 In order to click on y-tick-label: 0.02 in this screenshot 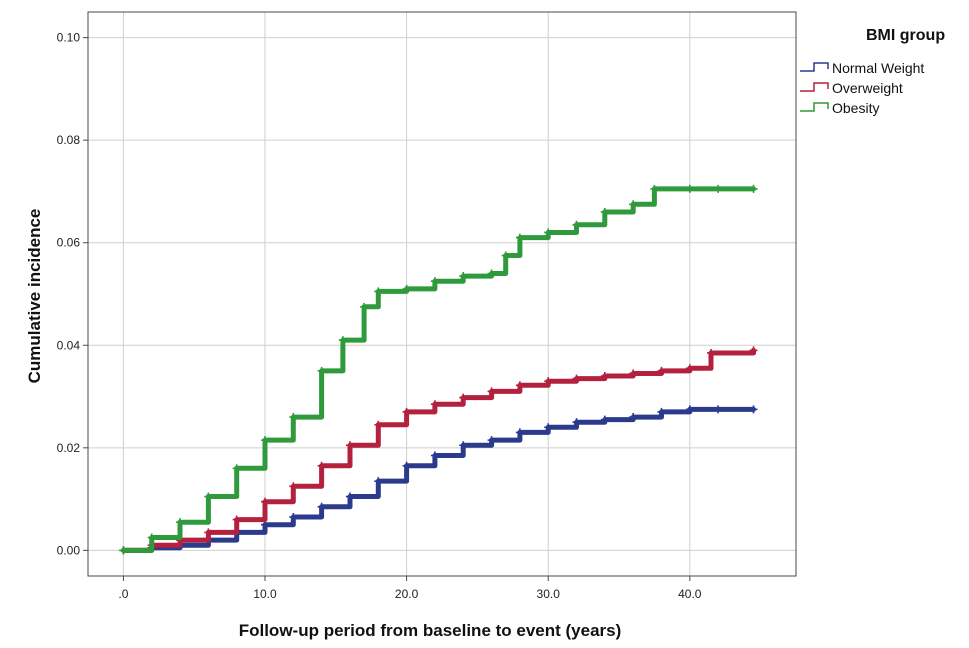, I will do `click(69, 448)`.